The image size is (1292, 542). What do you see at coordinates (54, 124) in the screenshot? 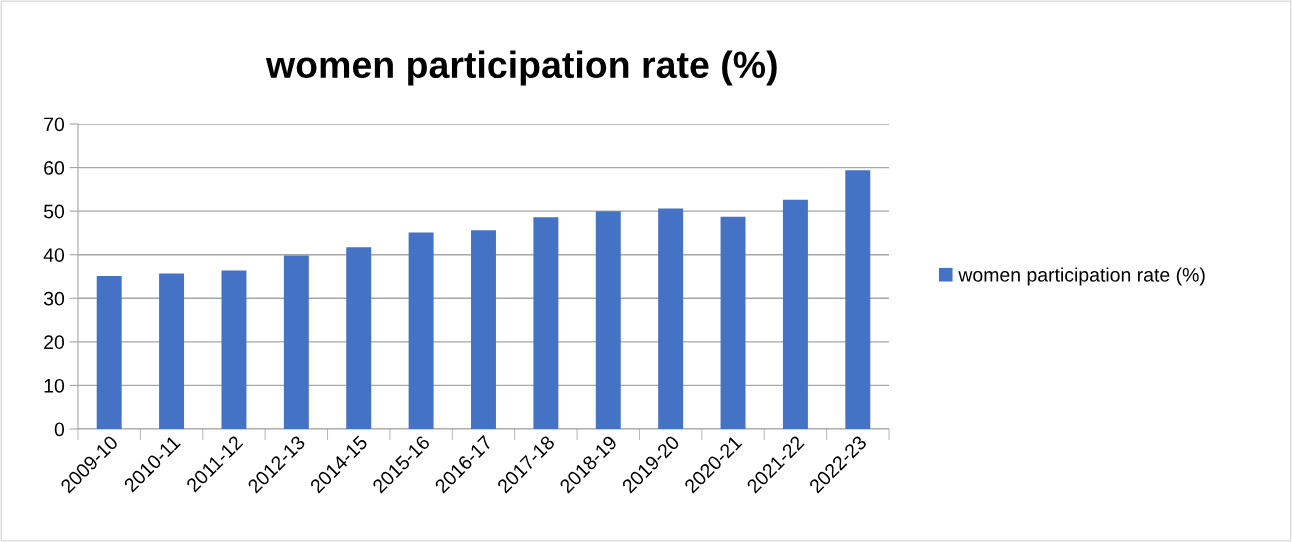
I see `y-tick-label: 70` at bounding box center [54, 124].